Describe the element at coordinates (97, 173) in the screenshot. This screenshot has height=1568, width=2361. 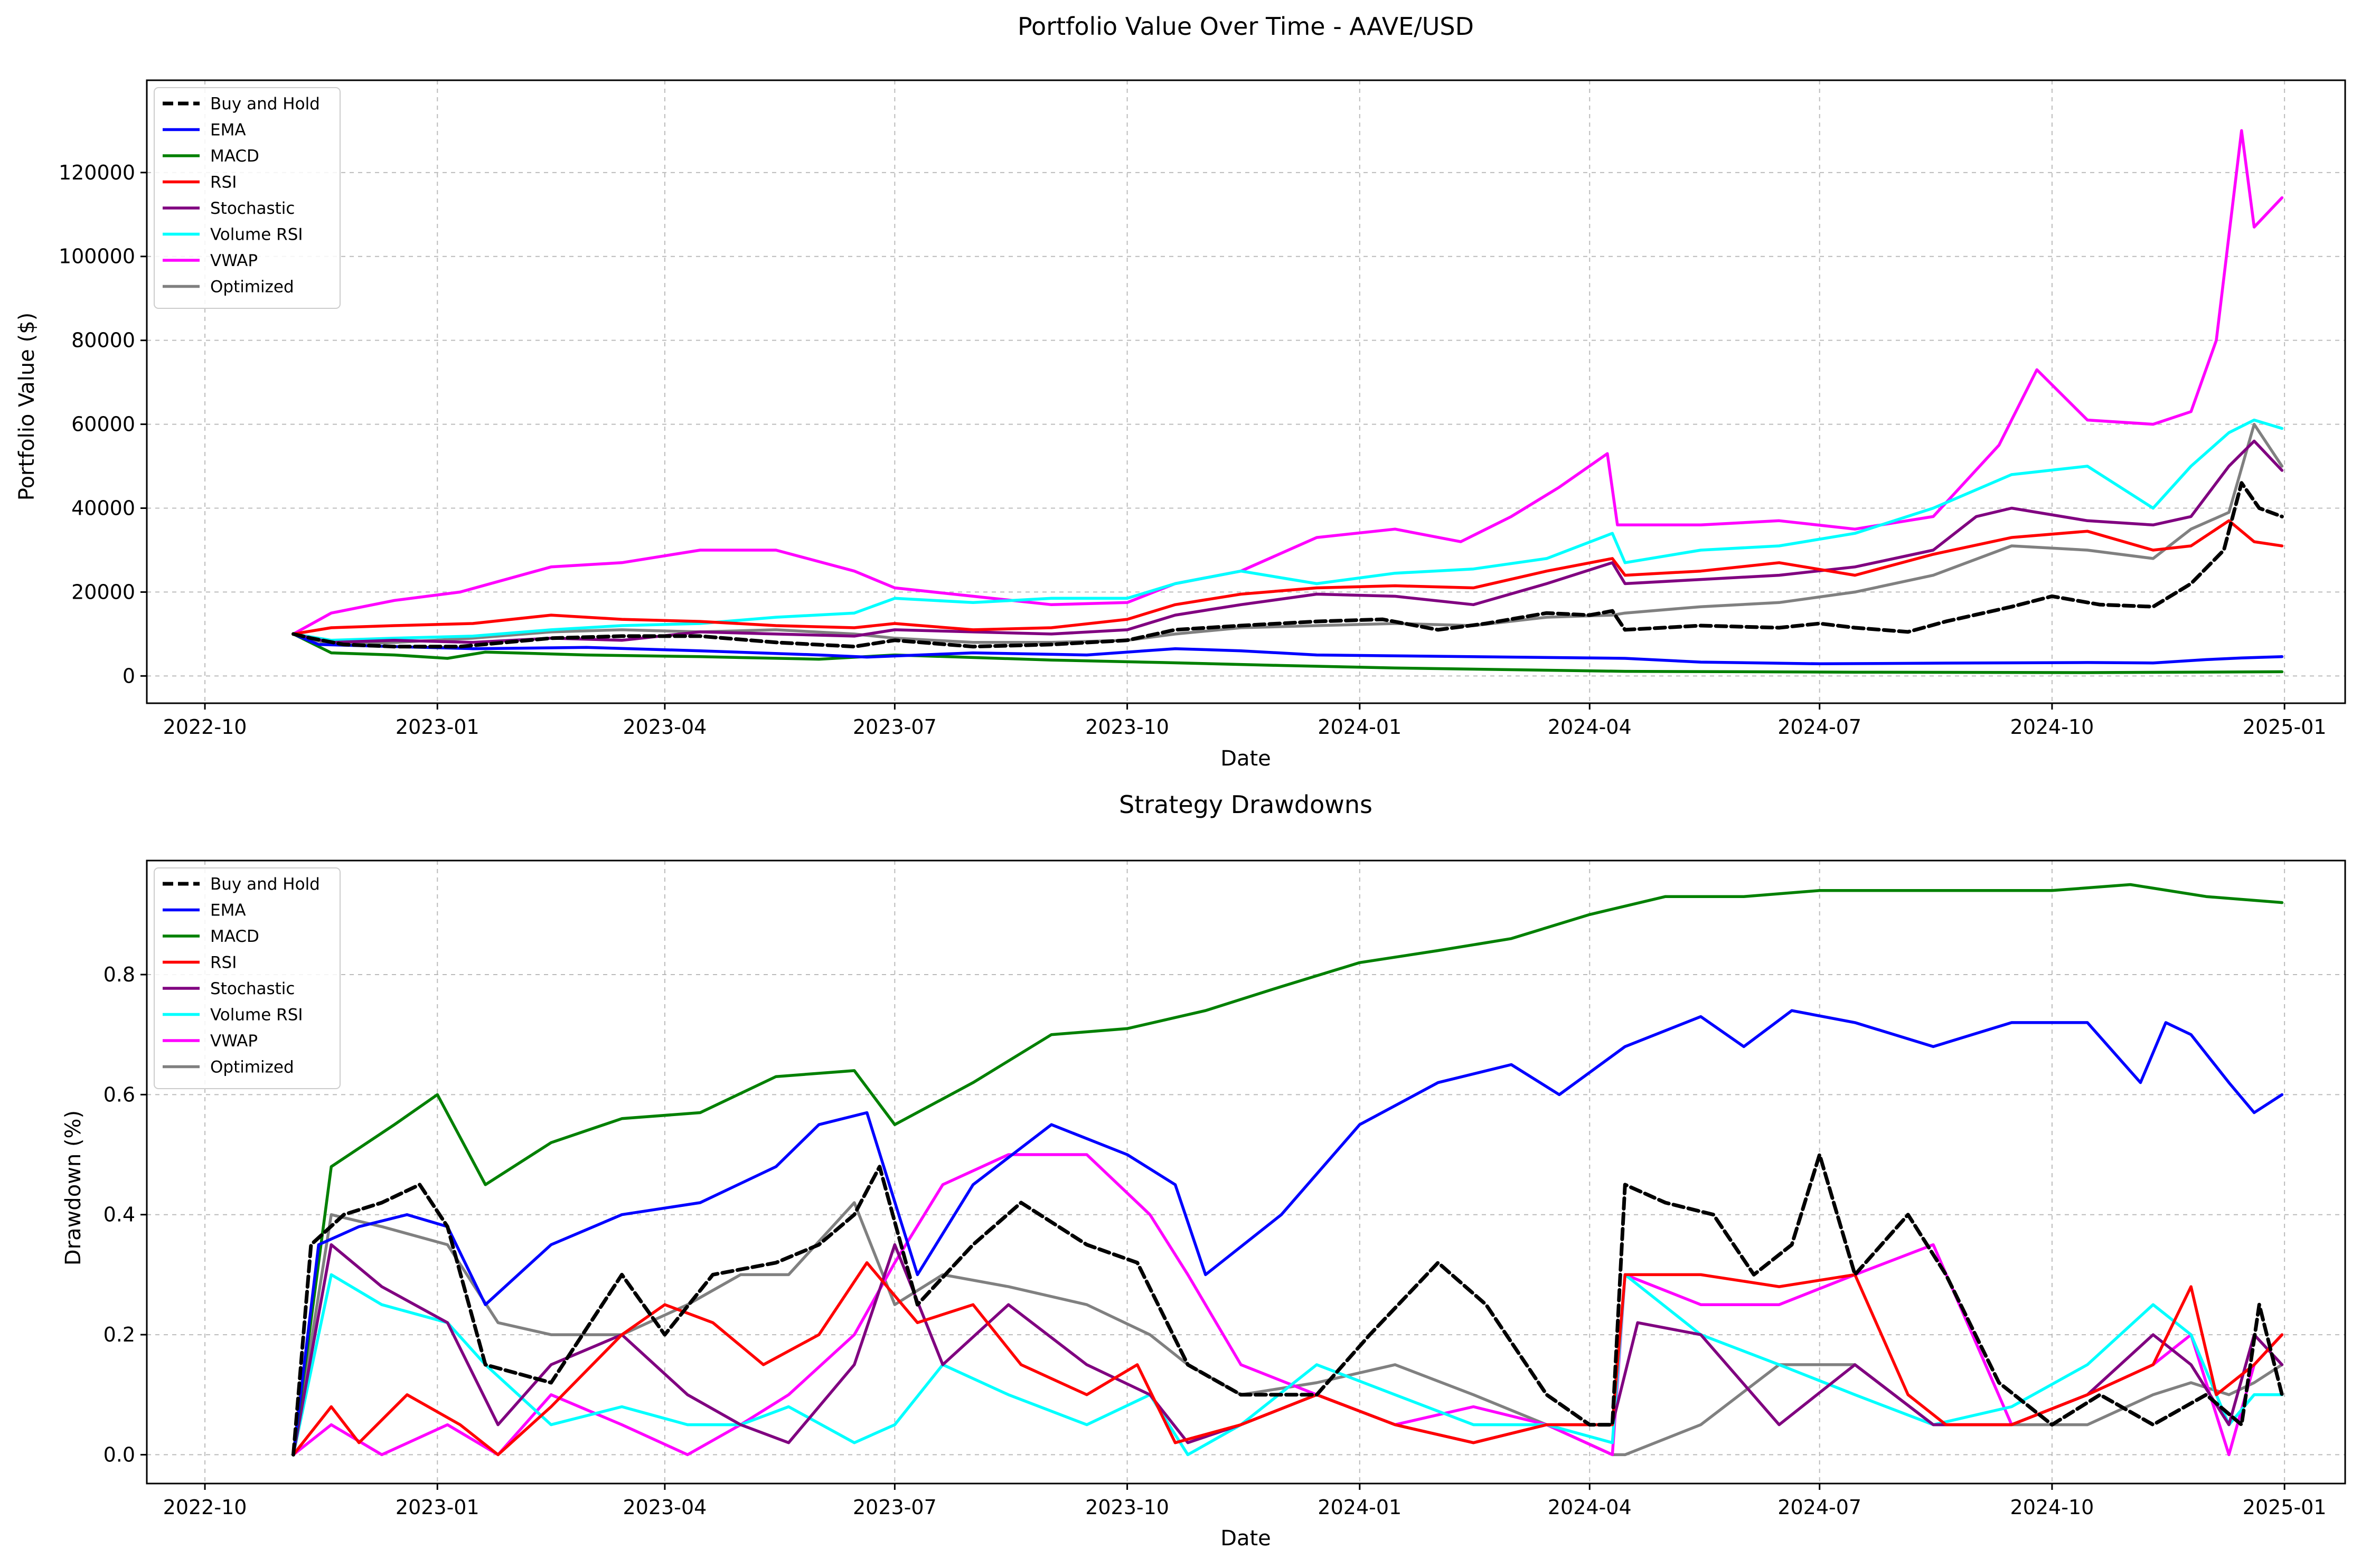
I see `y-tick-label: 120000` at that location.